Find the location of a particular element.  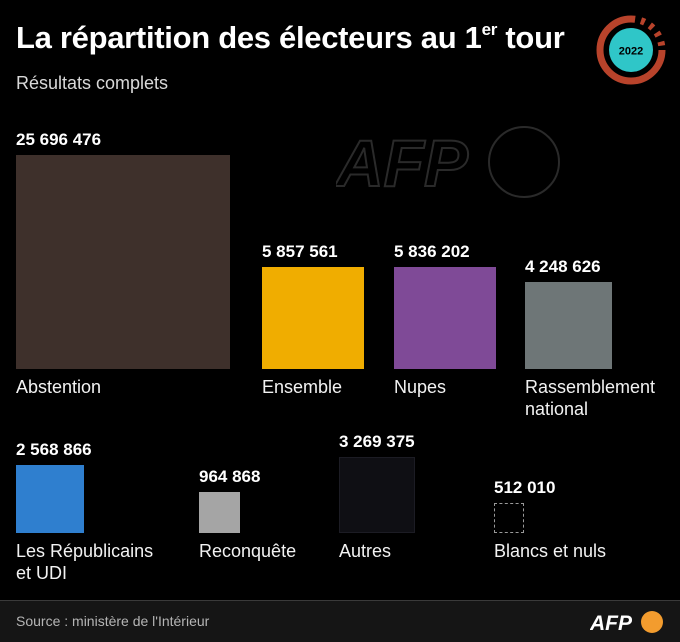

value-label-blancs-et-nuls: 512 010 is located at coordinates (525, 487).